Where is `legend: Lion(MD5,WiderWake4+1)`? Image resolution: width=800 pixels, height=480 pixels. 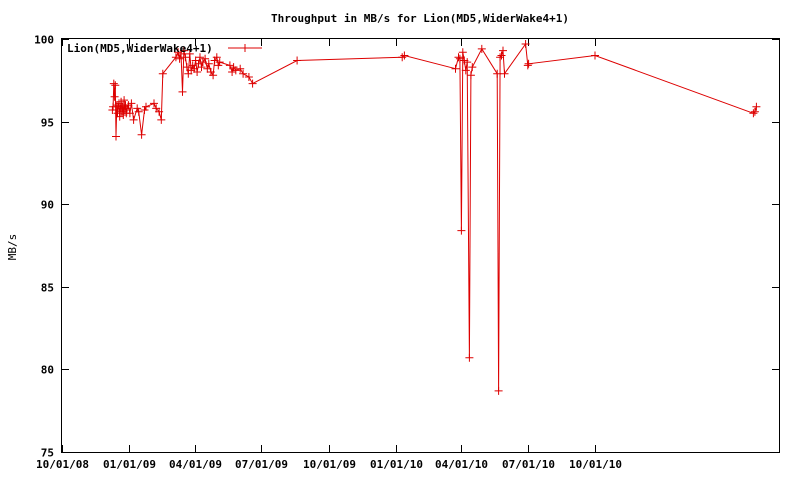 legend: Lion(MD5,WiderWake4+1) is located at coordinates (164, 48).